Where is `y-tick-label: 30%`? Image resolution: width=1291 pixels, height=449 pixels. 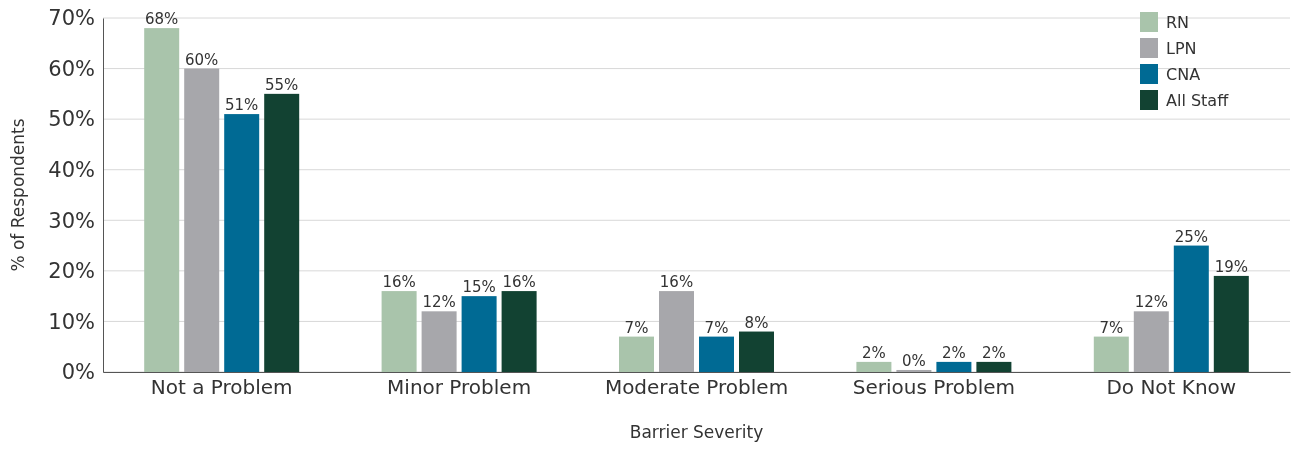
y-tick-label: 30% is located at coordinates (71, 220).